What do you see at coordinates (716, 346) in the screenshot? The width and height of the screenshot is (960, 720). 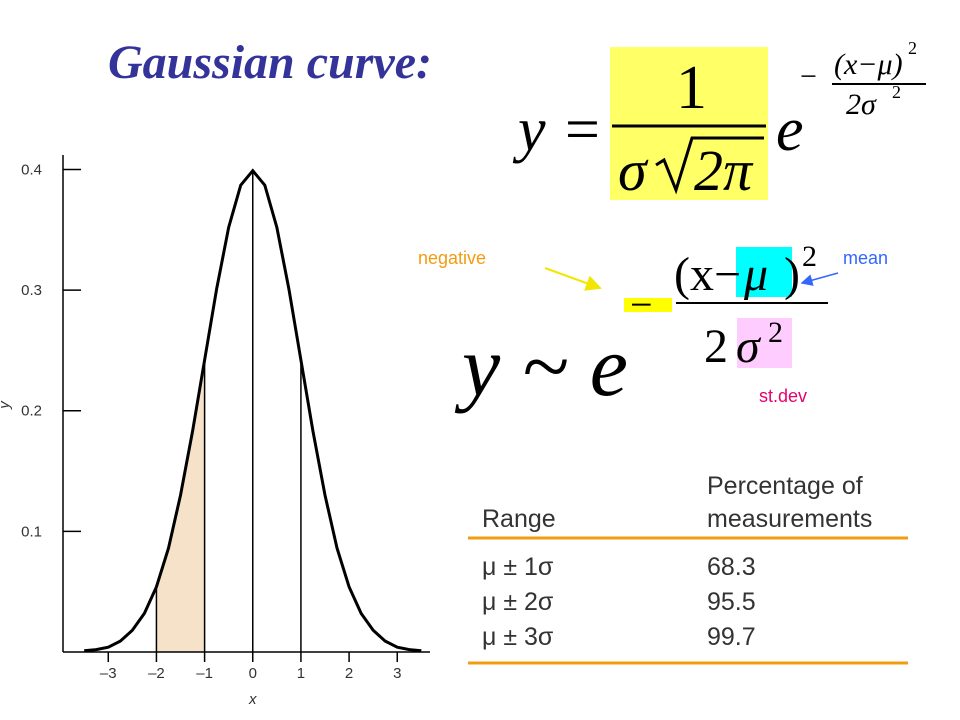 I see `formula-denominator: 2` at bounding box center [716, 346].